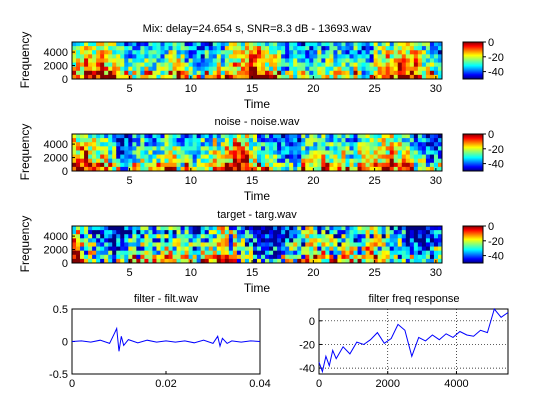  I want to click on spectrogram-x-ticks: 5 10 15 20 25 30, so click(284, 269).